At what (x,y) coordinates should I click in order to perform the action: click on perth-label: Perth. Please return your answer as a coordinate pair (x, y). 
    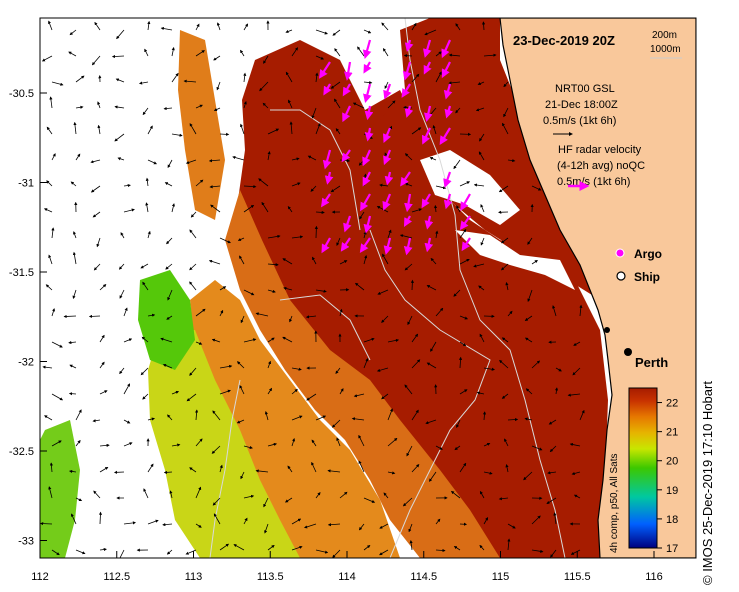
    Looking at the image, I should click on (651, 362).